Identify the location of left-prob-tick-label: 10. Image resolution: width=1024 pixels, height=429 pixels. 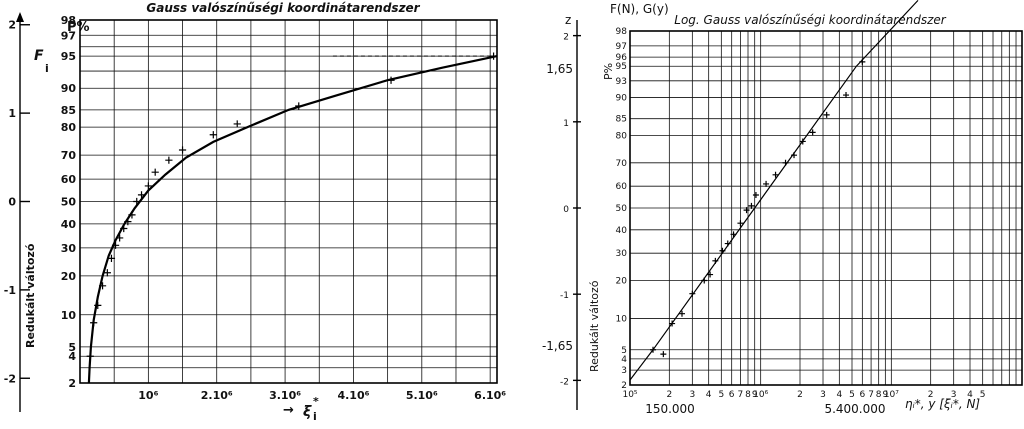
(69, 315).